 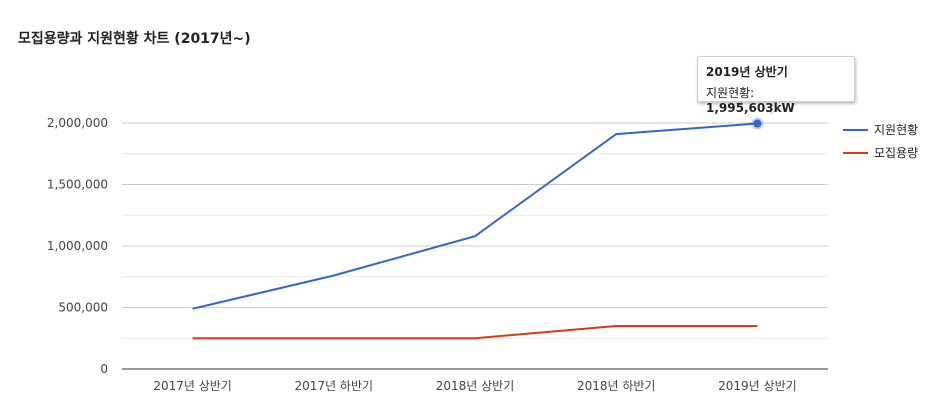 What do you see at coordinates (757, 386) in the screenshot?
I see `x-tick-label: 2019년 상반기` at bounding box center [757, 386].